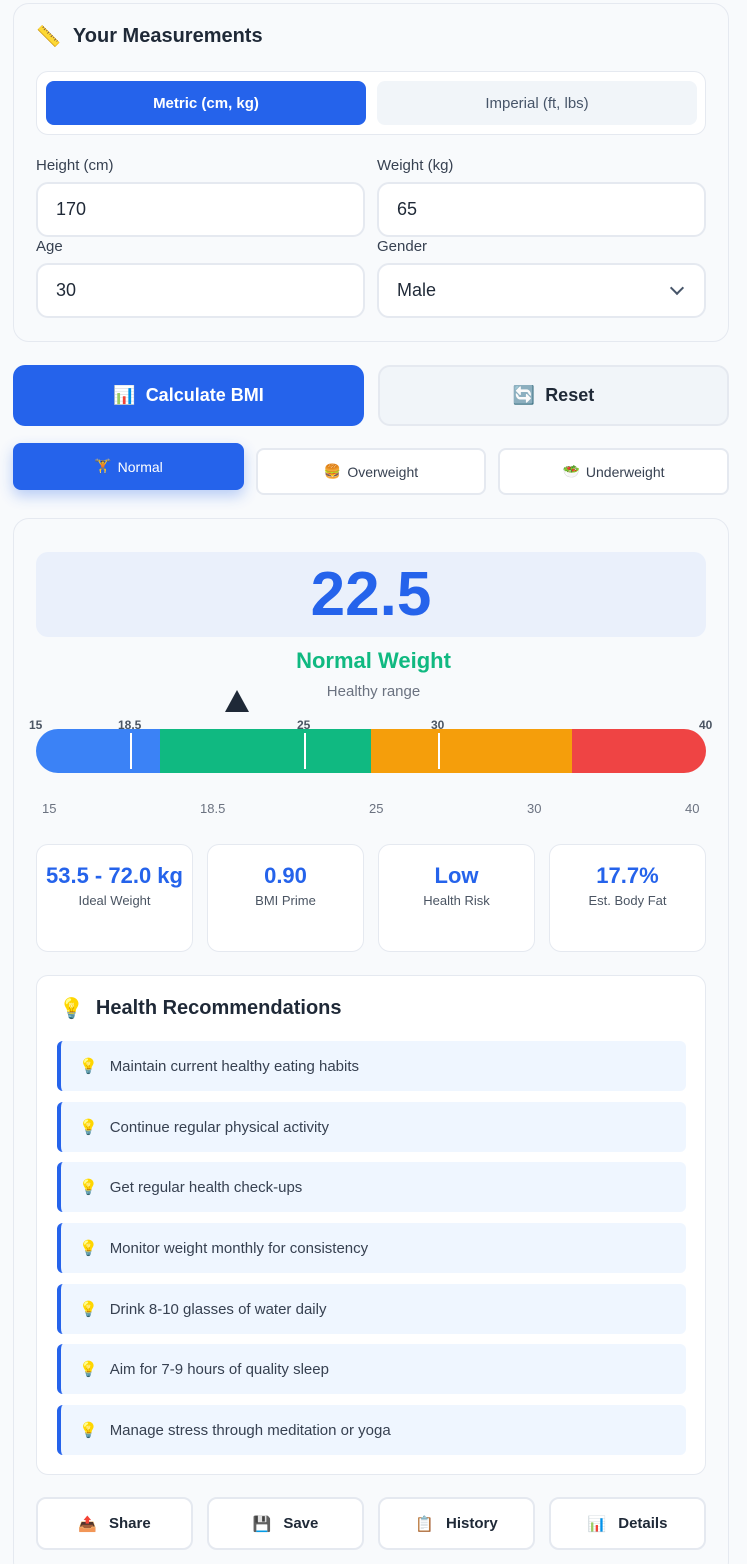  Describe the element at coordinates (218, 1007) in the screenshot. I see `recommendations-title: Health Recommendations` at that location.